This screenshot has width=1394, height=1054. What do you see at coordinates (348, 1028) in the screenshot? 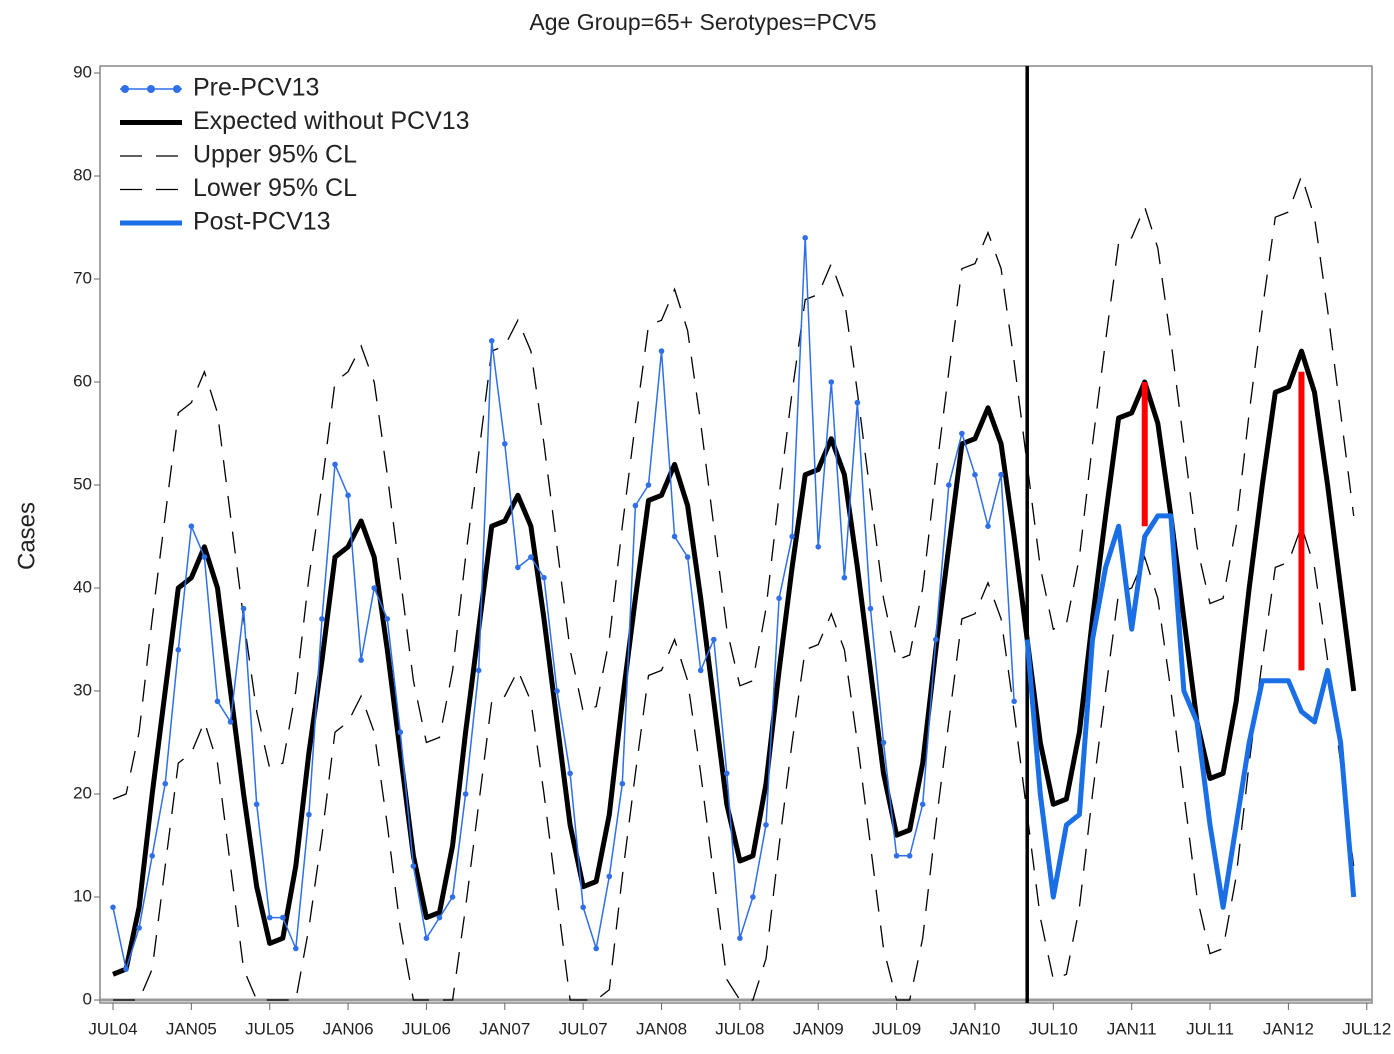
I see `x-tick-label: JAN06` at bounding box center [348, 1028].